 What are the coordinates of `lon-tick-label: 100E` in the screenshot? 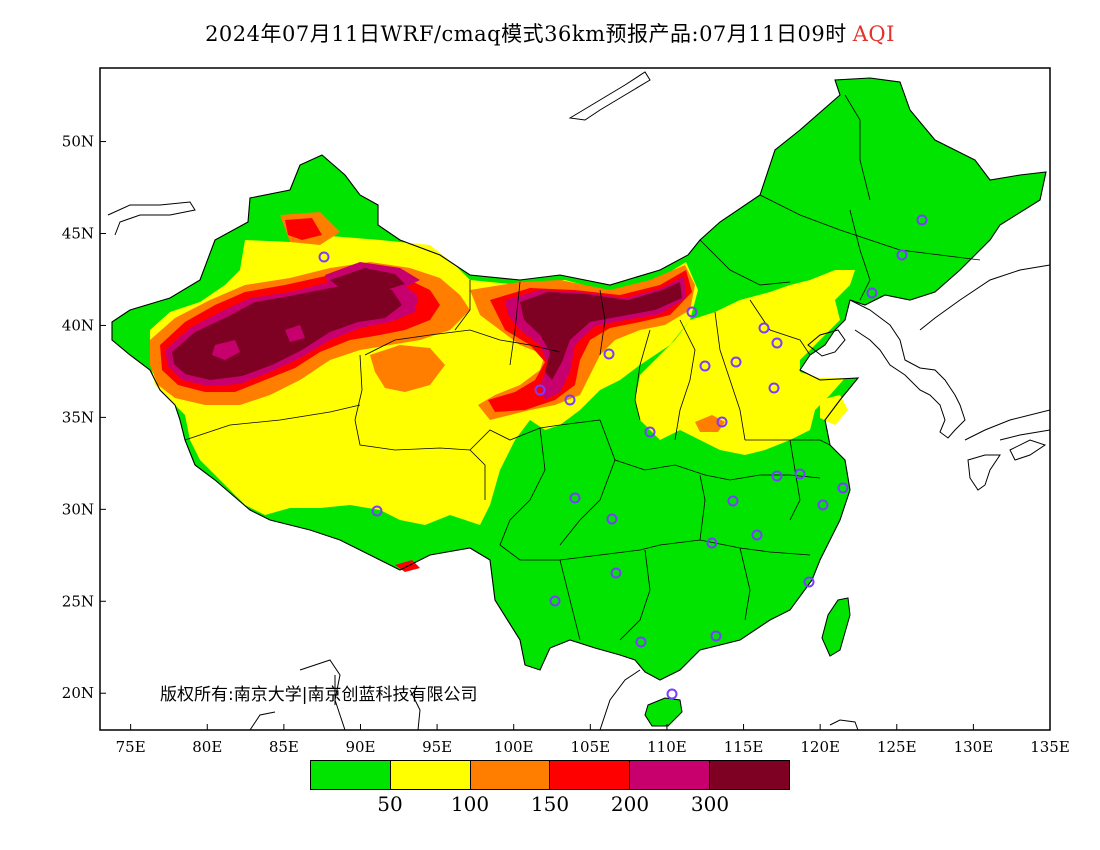 It's located at (514, 747).